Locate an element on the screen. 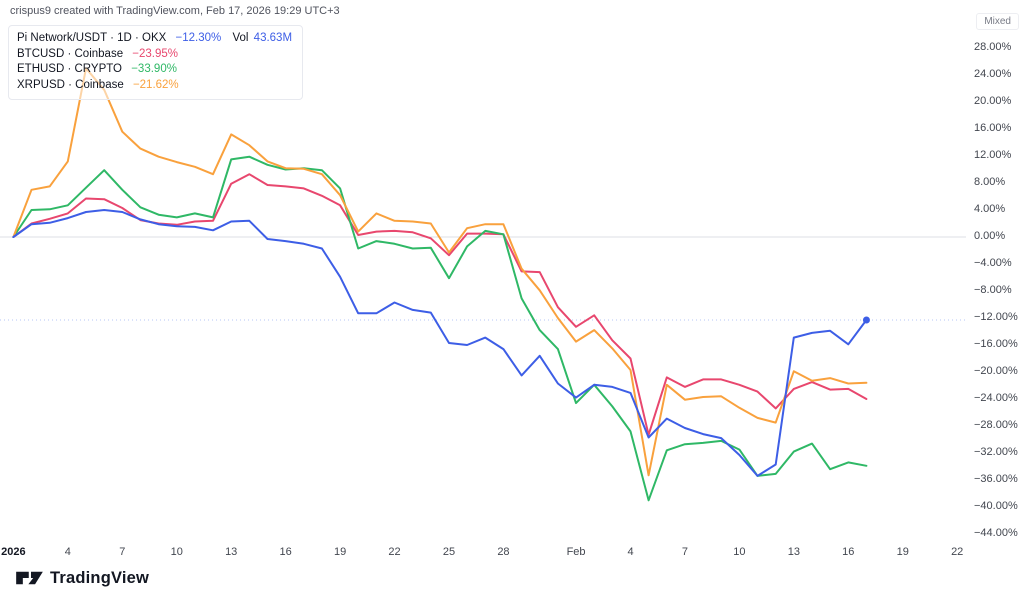  price-axis-label: −16.00% is located at coordinates (996, 344).